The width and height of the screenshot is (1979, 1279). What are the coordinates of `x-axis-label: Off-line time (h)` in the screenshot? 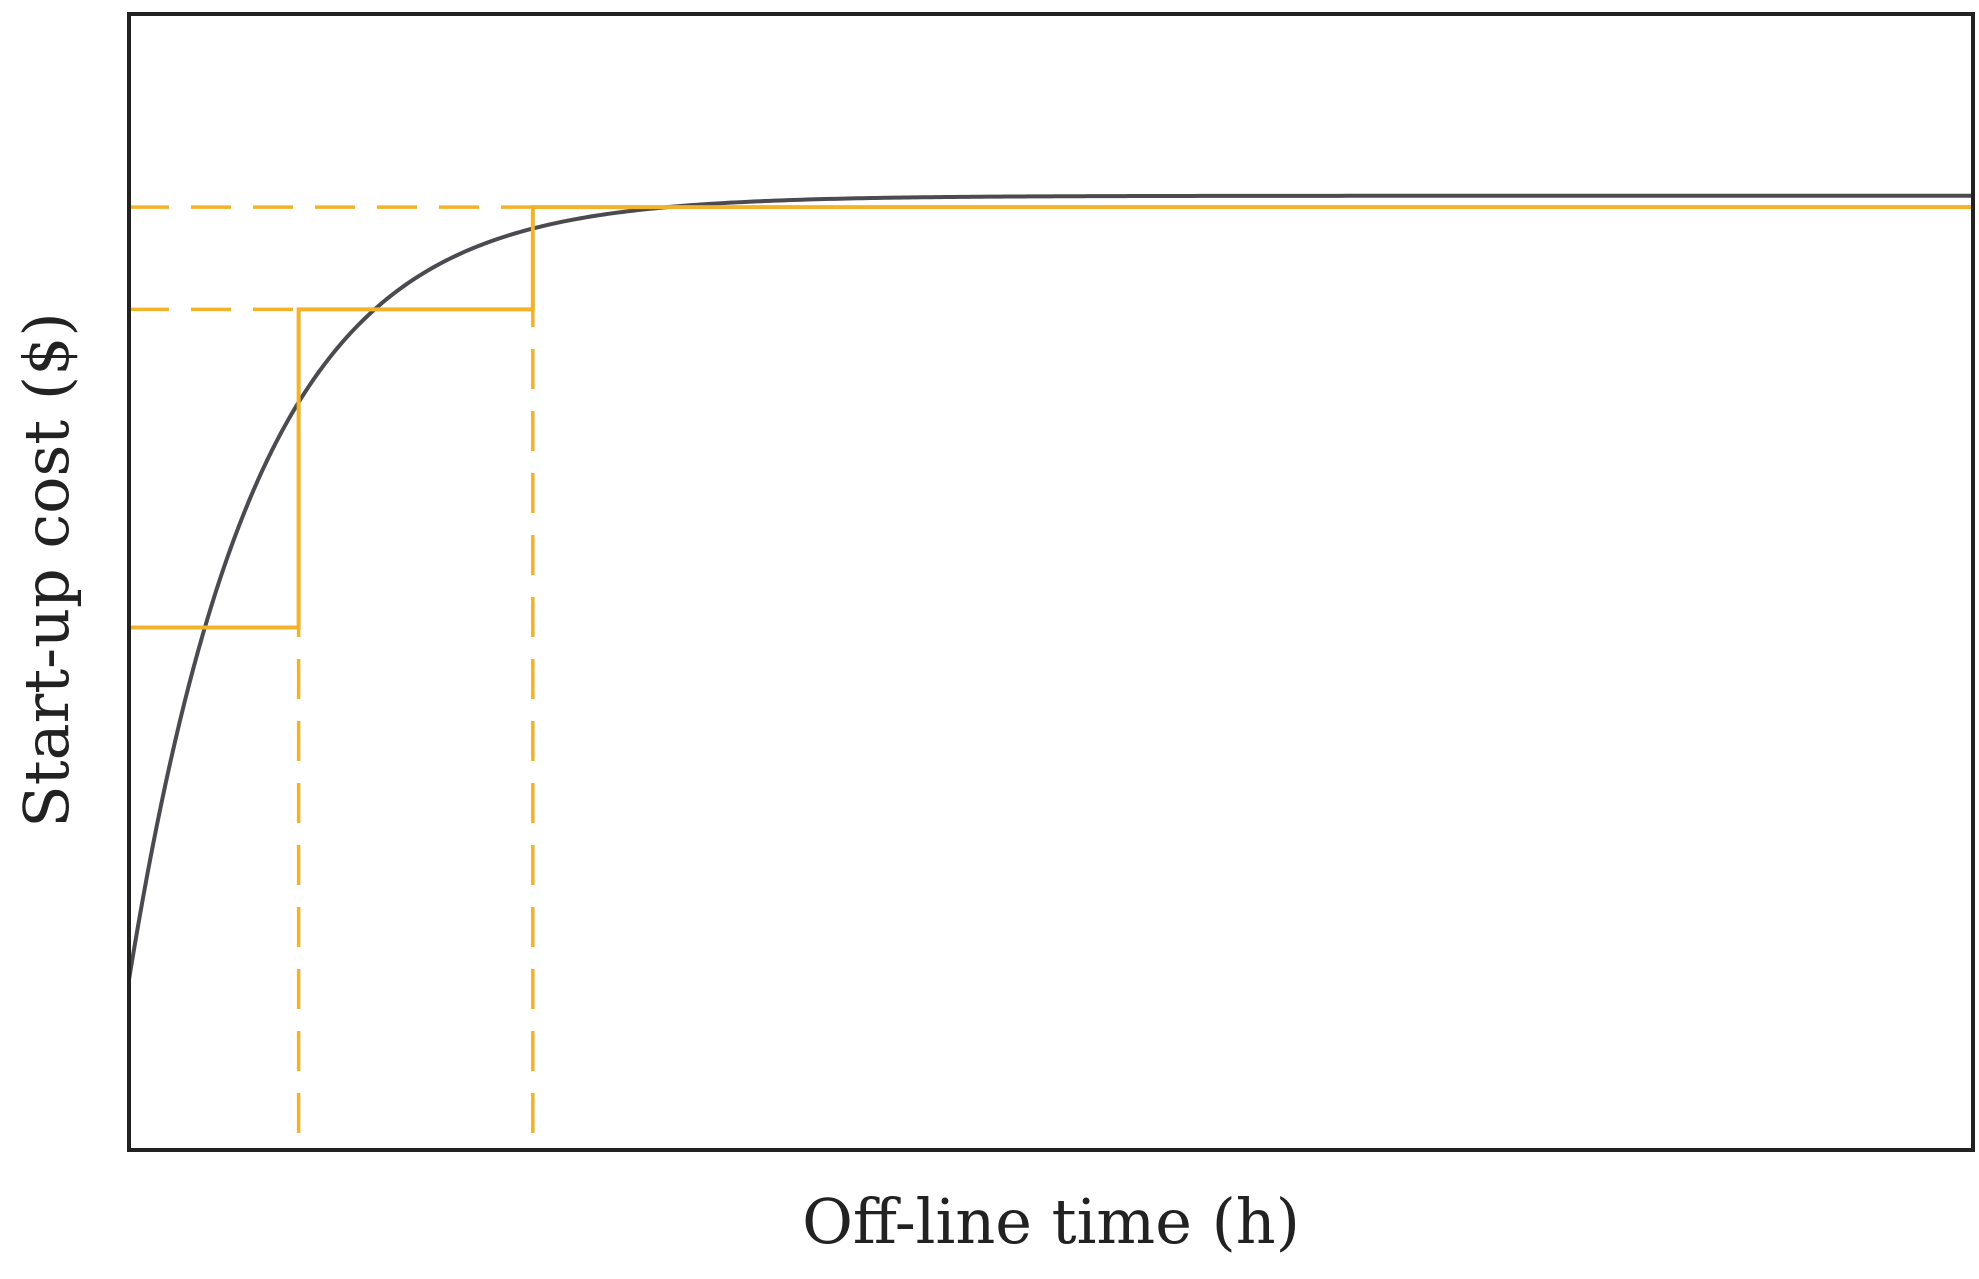 It's located at (1051, 1221).